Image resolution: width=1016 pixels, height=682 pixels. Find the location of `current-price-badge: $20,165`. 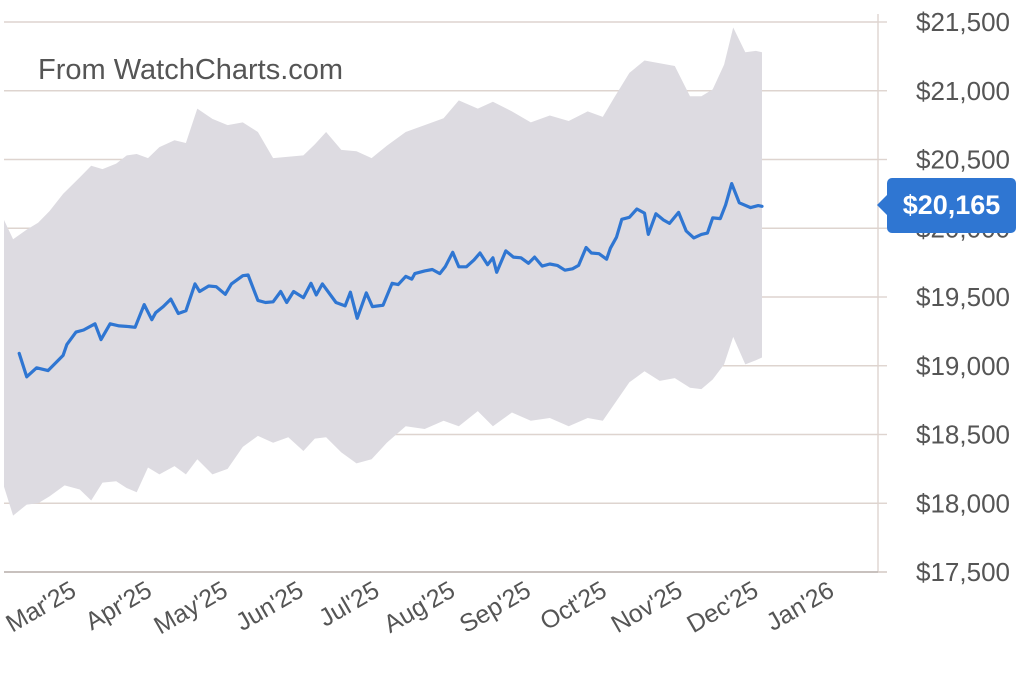

current-price-badge: $20,165 is located at coordinates (946, 205).